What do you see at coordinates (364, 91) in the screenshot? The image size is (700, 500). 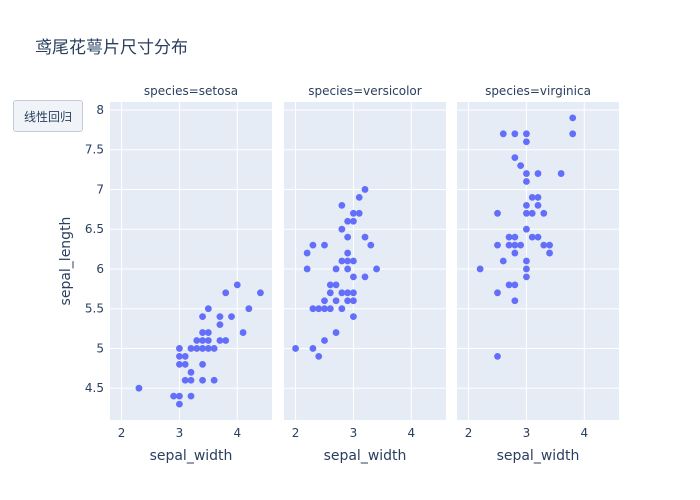 I see `facet-label: species=versicolor` at bounding box center [364, 91].